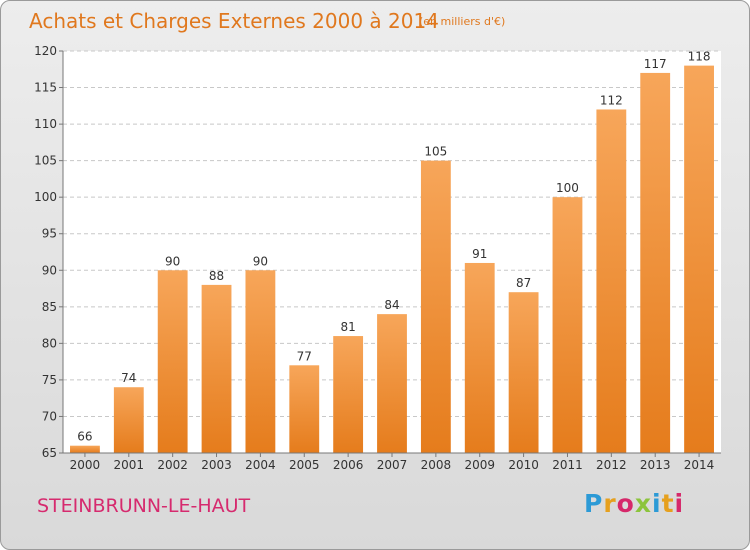 The width and height of the screenshot is (750, 550). What do you see at coordinates (594, 503) in the screenshot?
I see `logo-letter: P` at bounding box center [594, 503].